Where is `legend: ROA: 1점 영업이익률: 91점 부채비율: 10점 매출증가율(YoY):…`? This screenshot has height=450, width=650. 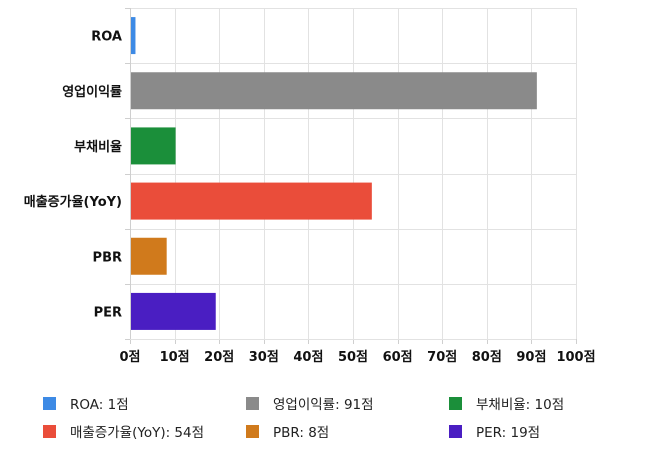
legend: ROA: 1점 영업이익률: 91점 부채비율: 10점 매출증가율(YoY):… is located at coordinates (343, 417).